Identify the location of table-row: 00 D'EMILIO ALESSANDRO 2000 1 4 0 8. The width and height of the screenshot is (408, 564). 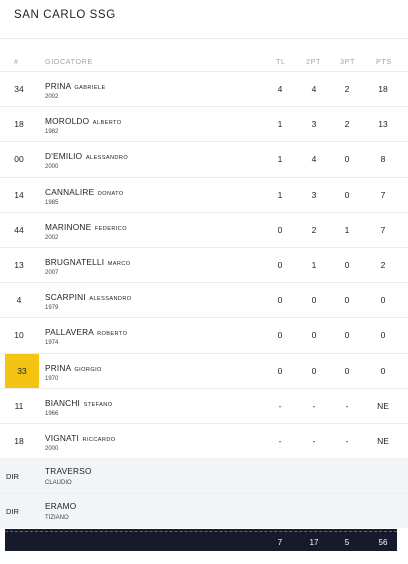
(204, 158).